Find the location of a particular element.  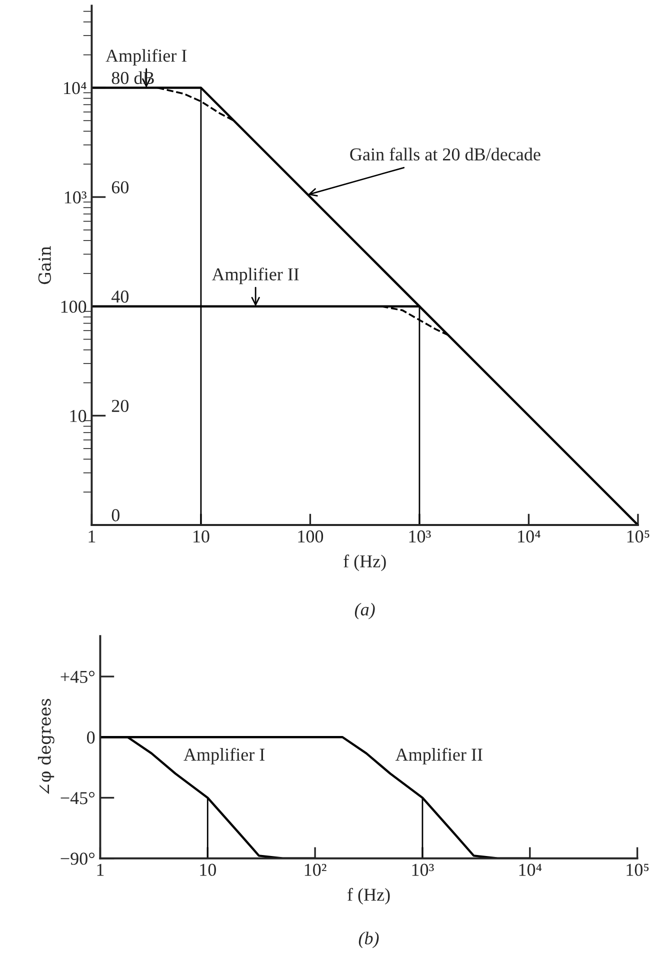

annotation: Gain falls at 20 dB/decade is located at coordinates (445, 154).